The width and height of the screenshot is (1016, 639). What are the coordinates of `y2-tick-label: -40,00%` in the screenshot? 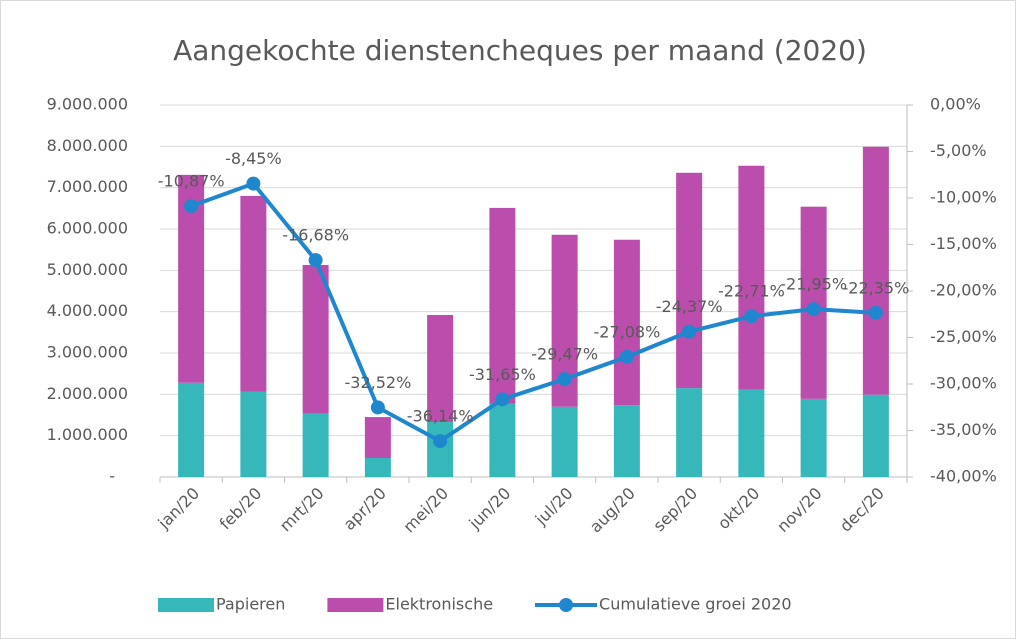 It's located at (963, 476).